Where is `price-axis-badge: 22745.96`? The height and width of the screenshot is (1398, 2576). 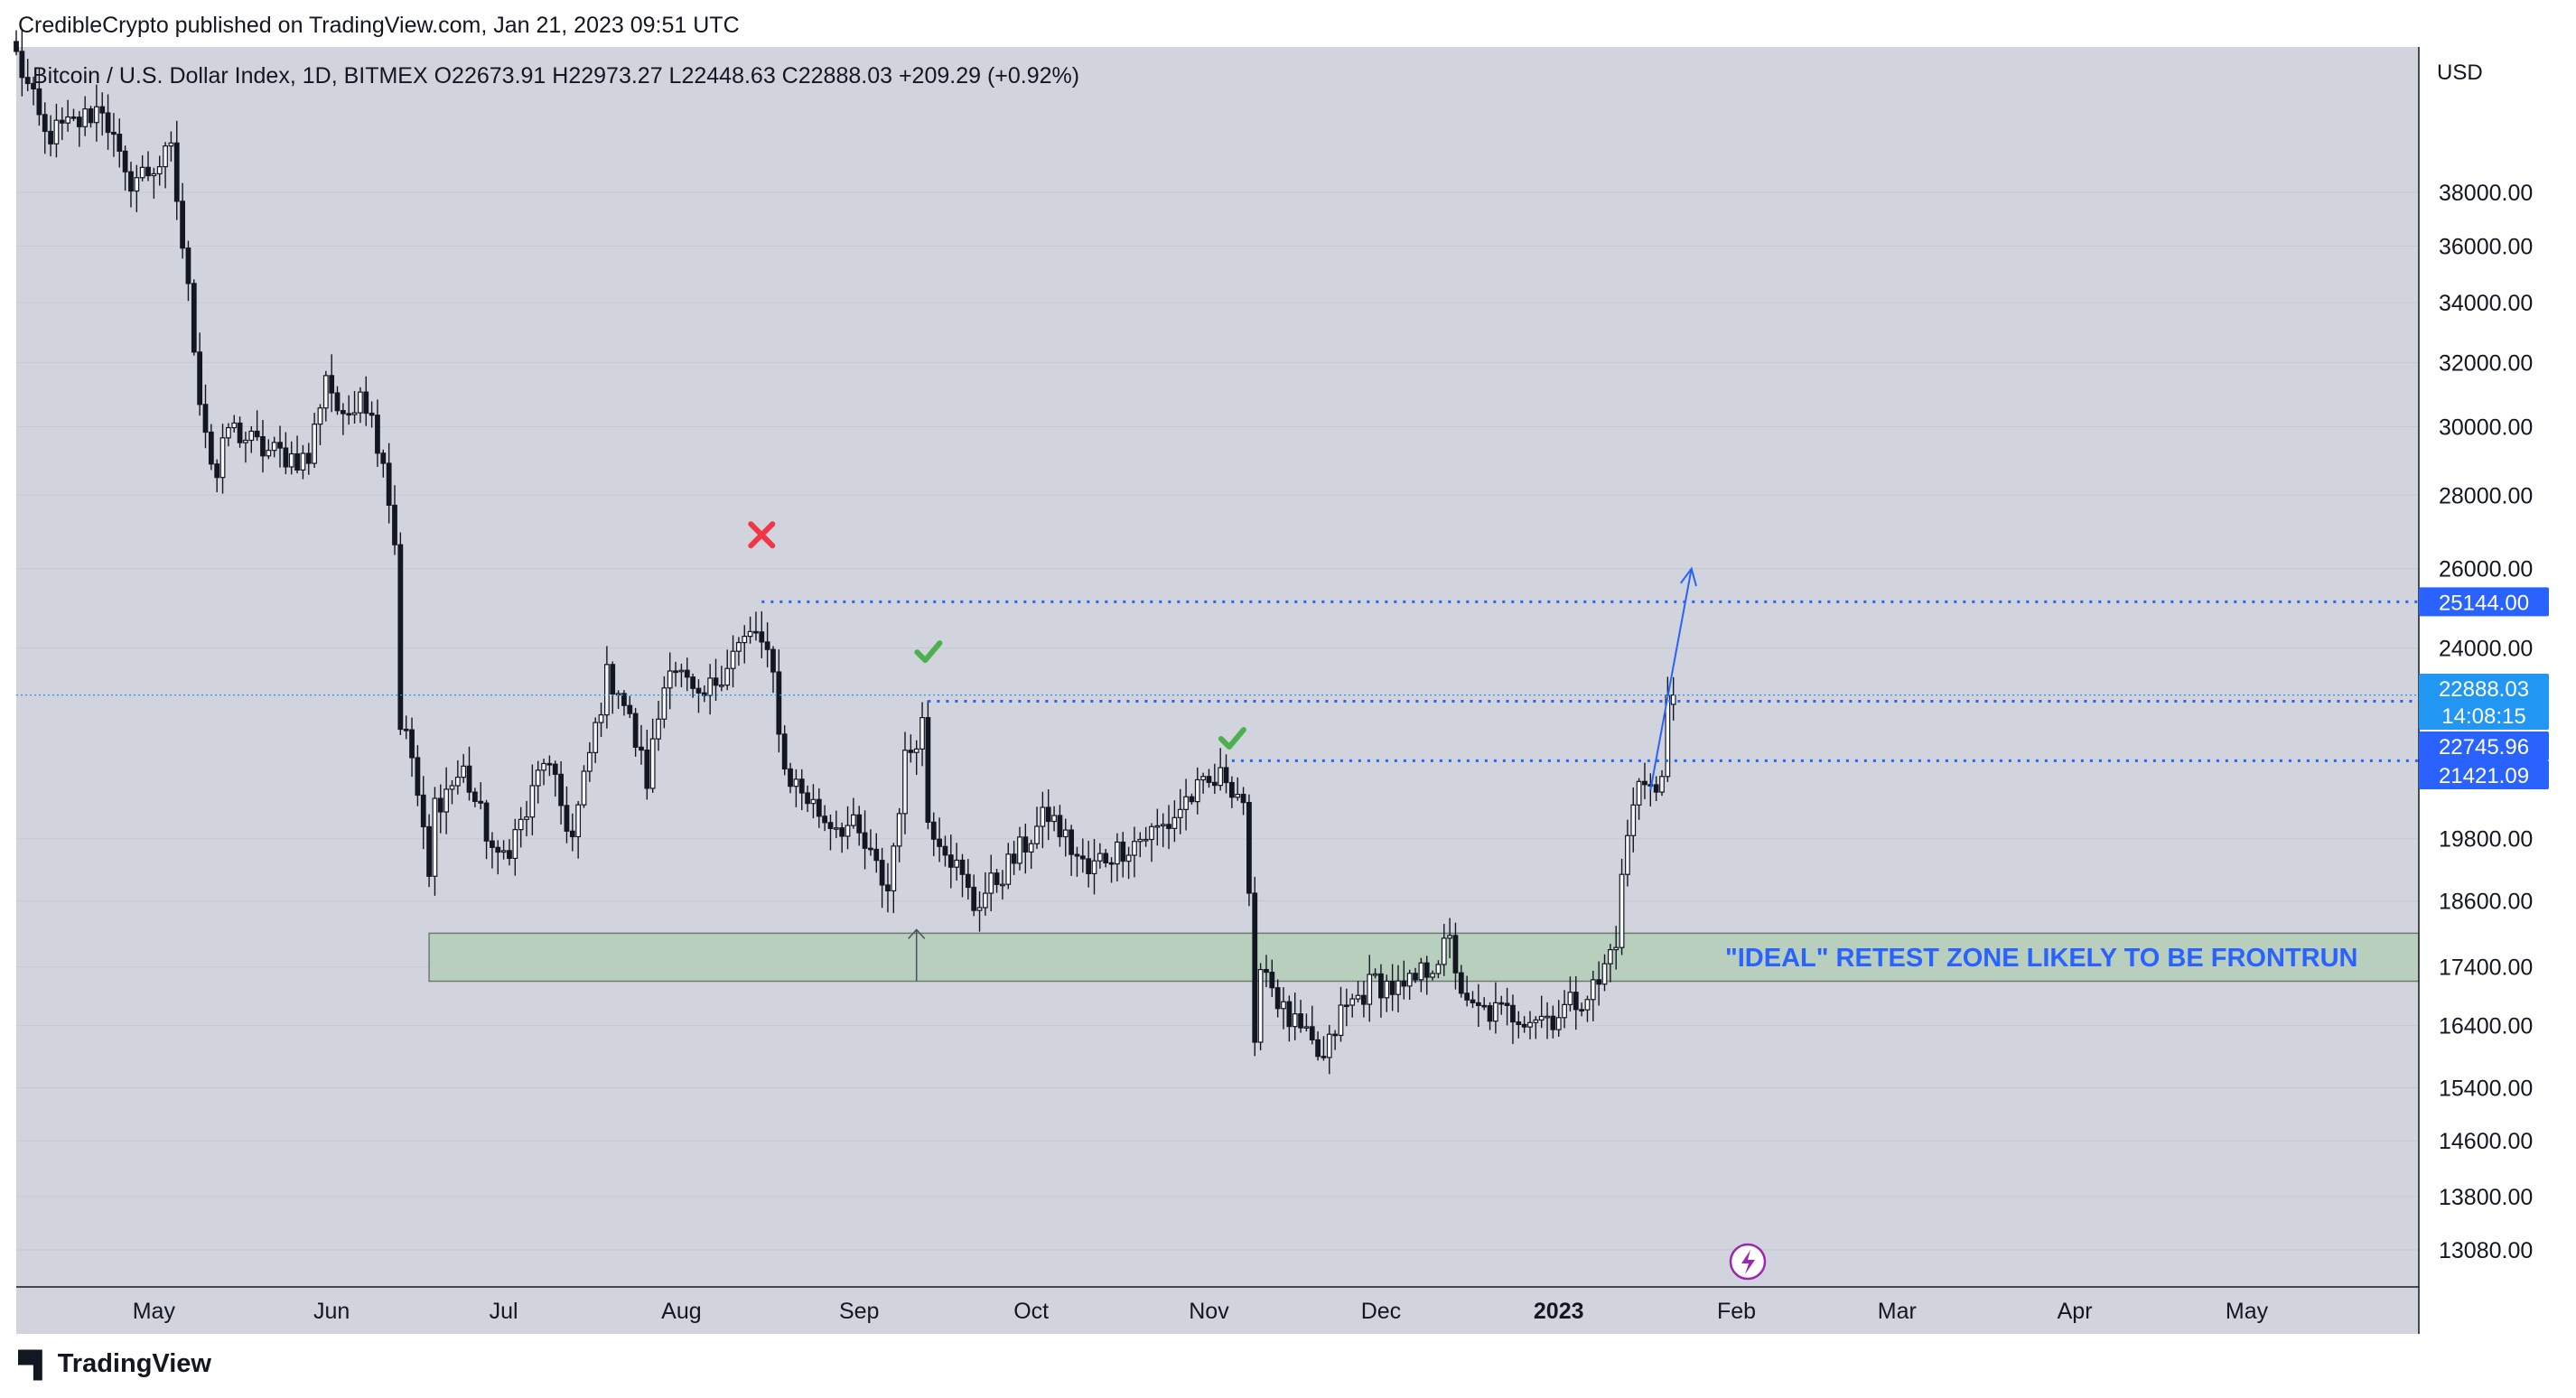 price-axis-badge: 22745.96 is located at coordinates (2484, 746).